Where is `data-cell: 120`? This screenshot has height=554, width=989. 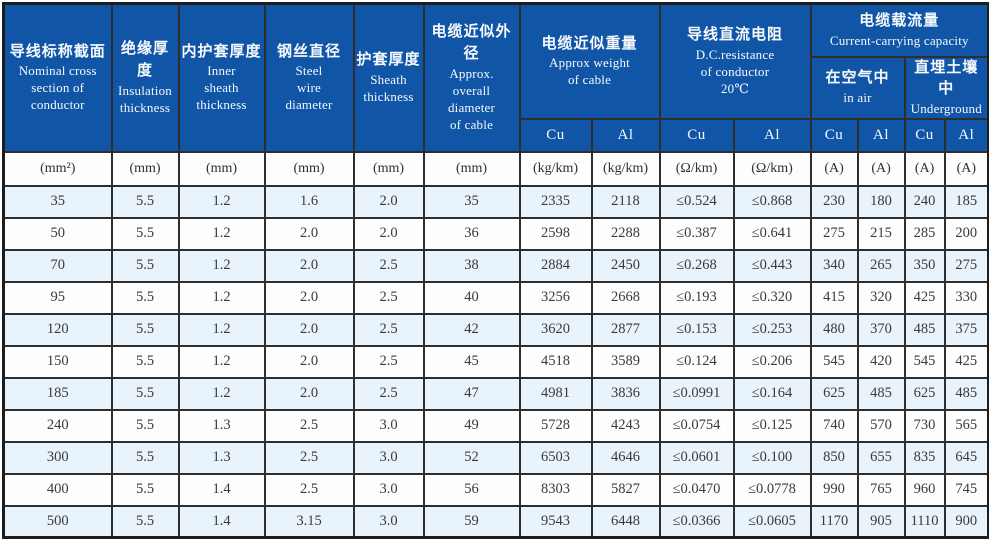
data-cell: 120 is located at coordinates (57, 329).